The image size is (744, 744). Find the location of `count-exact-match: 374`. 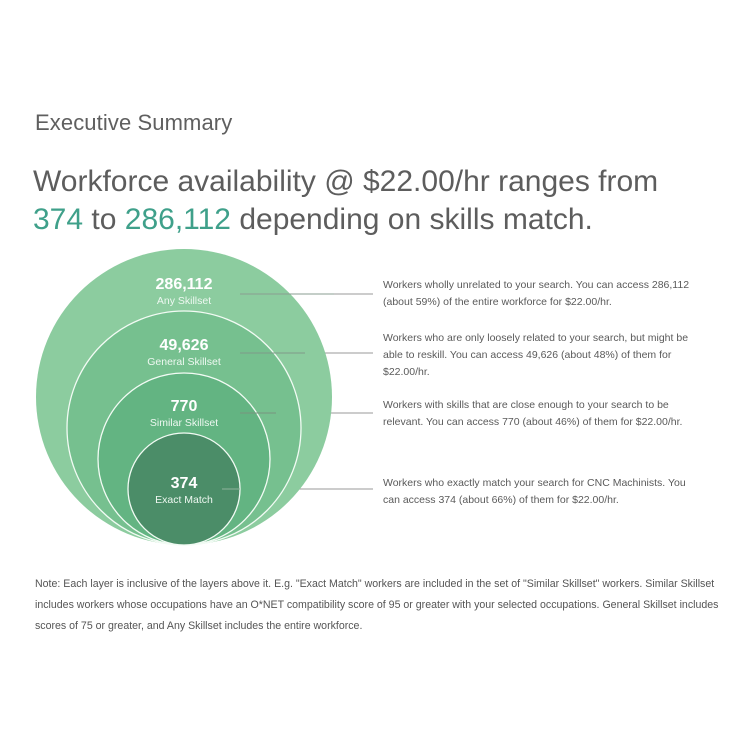

count-exact-match: 374 is located at coordinates (184, 483).